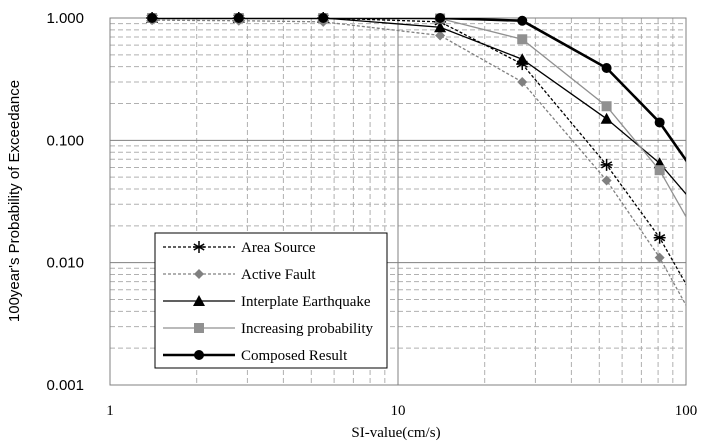 This screenshot has height=441, width=701. Describe the element at coordinates (239, 248) in the screenshot. I see `legend-item-area-source: Area Source` at that location.